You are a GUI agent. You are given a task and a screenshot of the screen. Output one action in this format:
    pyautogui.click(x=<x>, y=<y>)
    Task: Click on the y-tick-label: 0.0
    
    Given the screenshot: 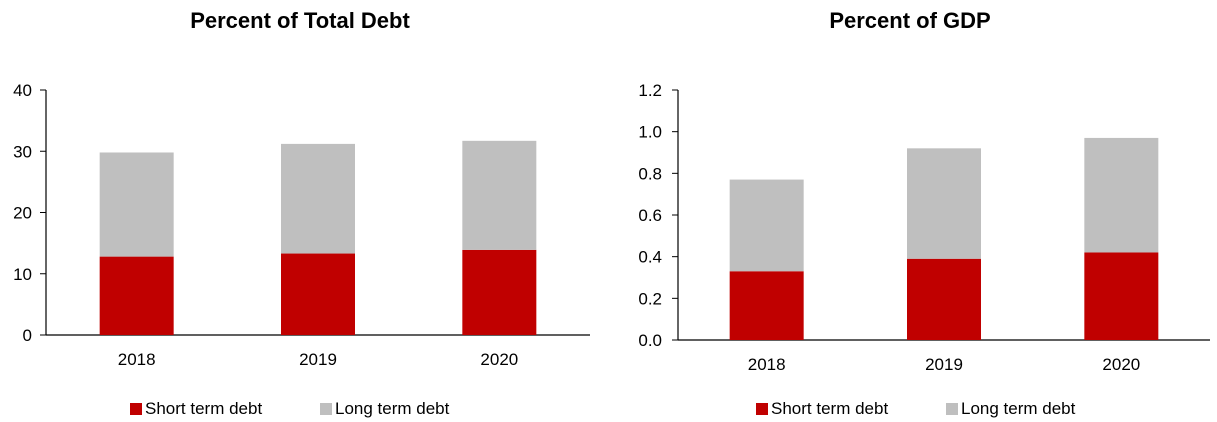 What is the action you would take?
    pyautogui.click(x=650, y=340)
    